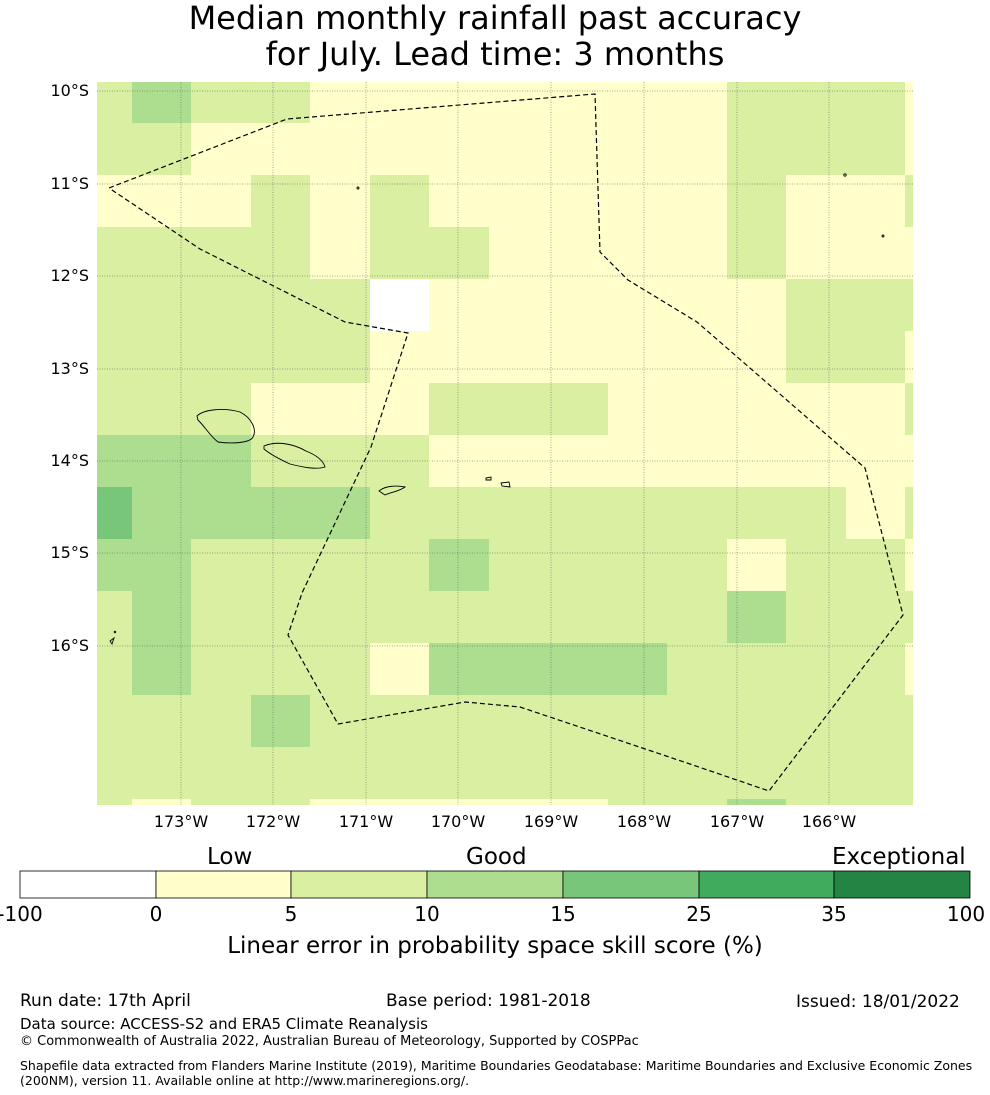  What do you see at coordinates (294, 455) in the screenshot?
I see `upolu-island` at bounding box center [294, 455].